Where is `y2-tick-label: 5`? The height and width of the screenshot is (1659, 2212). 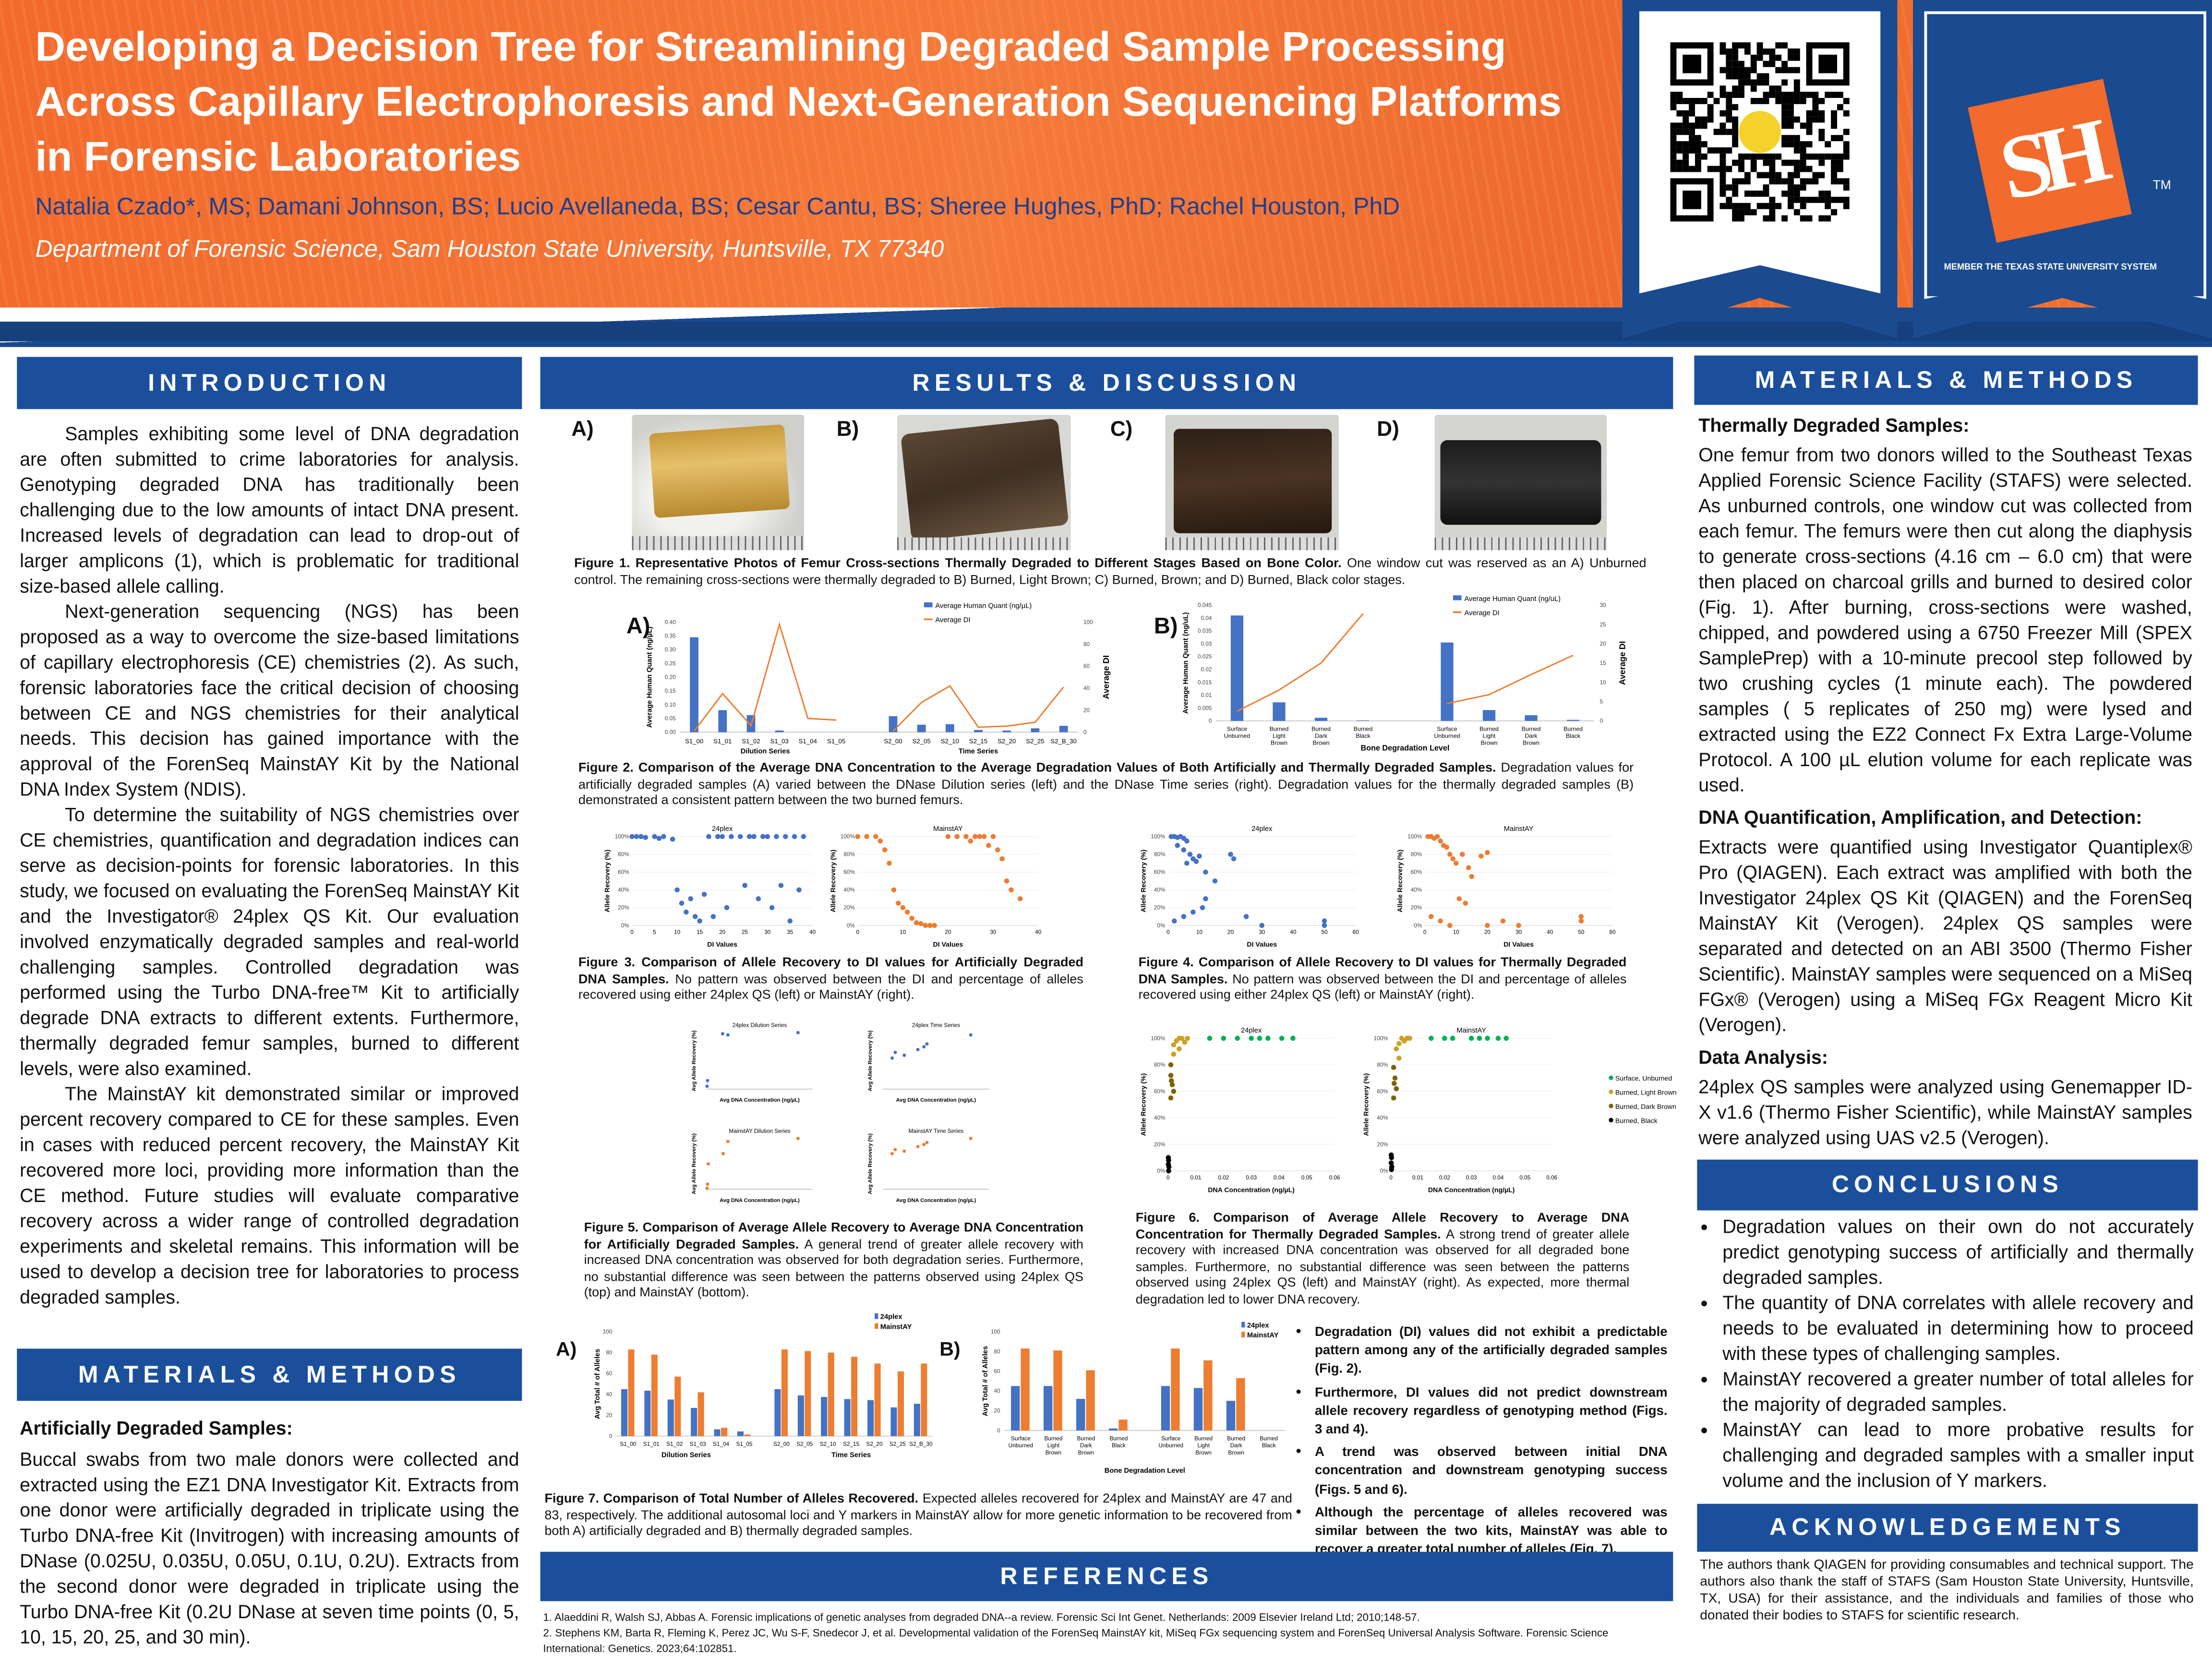 y2-tick-label: 5 is located at coordinates (1601, 701).